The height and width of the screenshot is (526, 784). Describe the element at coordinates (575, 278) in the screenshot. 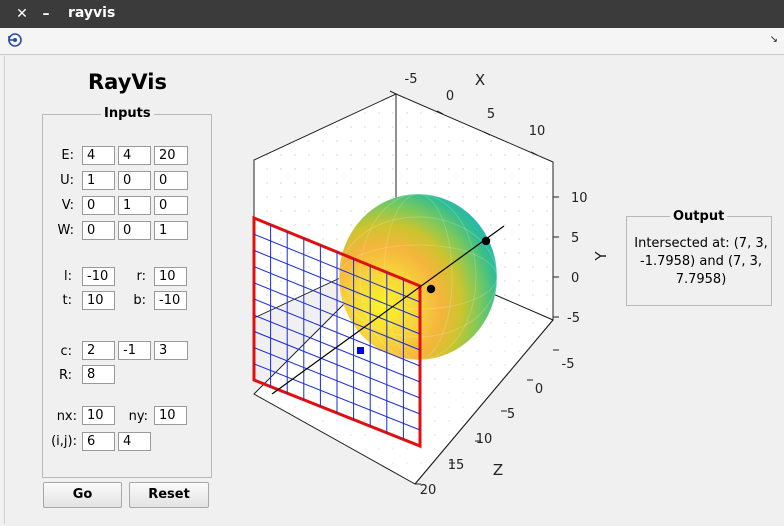

I see `y-tick: 0` at that location.